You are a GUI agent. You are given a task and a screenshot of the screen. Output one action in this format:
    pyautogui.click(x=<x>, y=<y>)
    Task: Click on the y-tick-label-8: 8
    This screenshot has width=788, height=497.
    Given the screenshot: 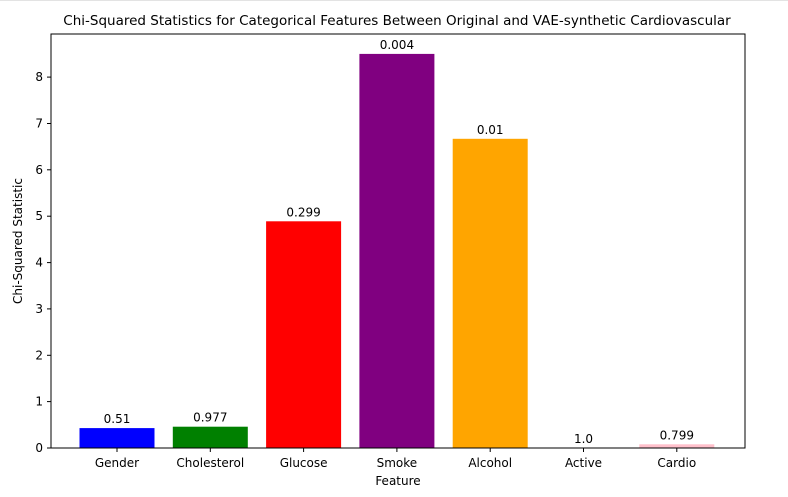 What is the action you would take?
    pyautogui.click(x=39, y=77)
    